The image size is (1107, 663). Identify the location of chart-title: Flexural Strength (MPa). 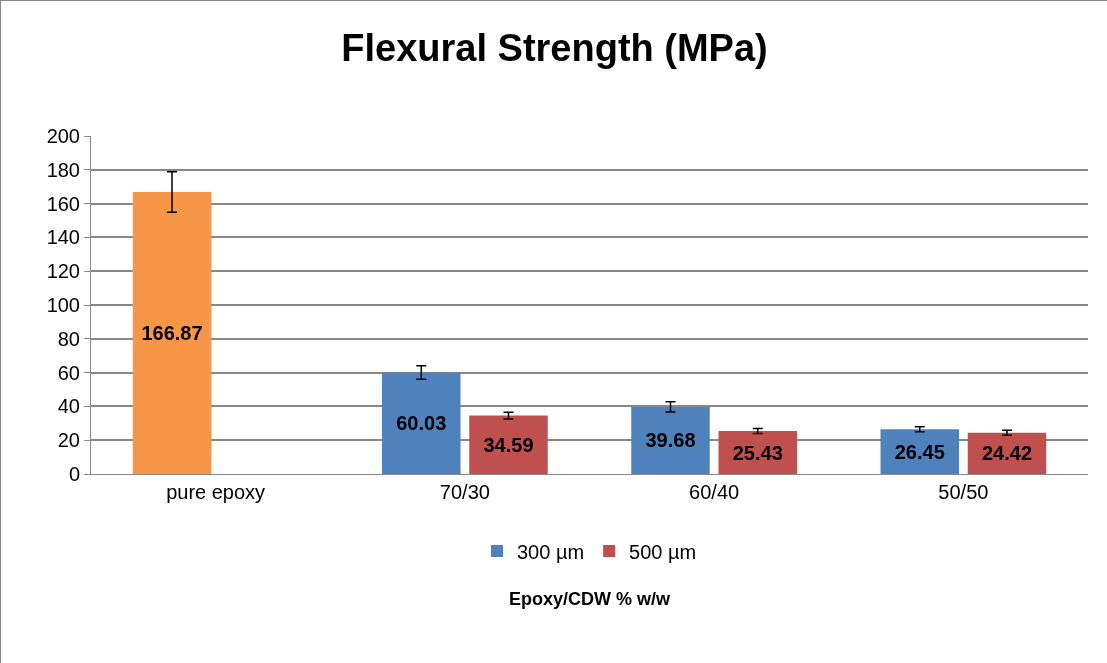
(554, 47).